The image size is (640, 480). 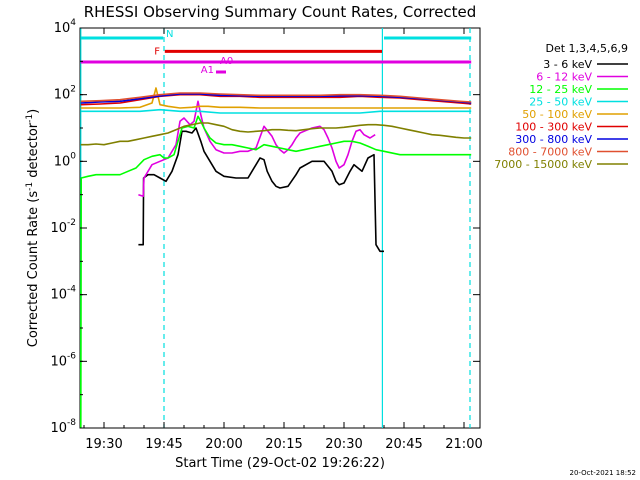 What do you see at coordinates (169, 34) in the screenshot?
I see `flag-label-0: N` at bounding box center [169, 34].